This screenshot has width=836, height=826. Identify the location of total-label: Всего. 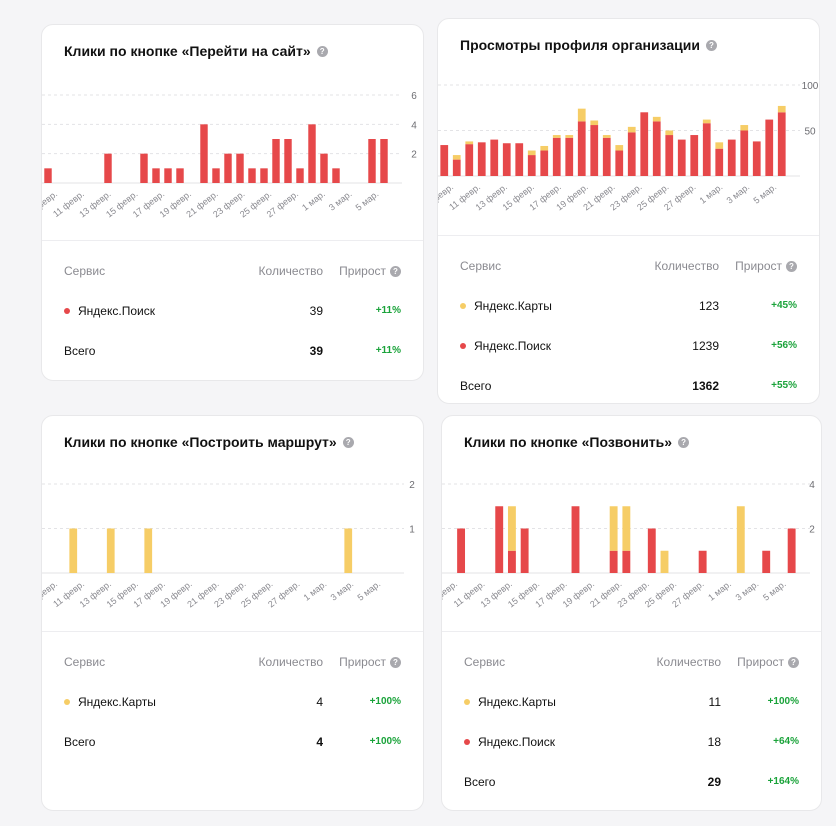
(480, 782).